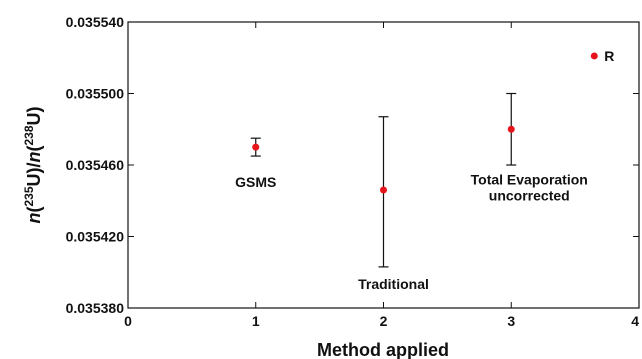 The width and height of the screenshot is (642, 359). Describe the element at coordinates (33, 164) in the screenshot. I see `y-axis-title: n(235U)/n(238U)` at that location.